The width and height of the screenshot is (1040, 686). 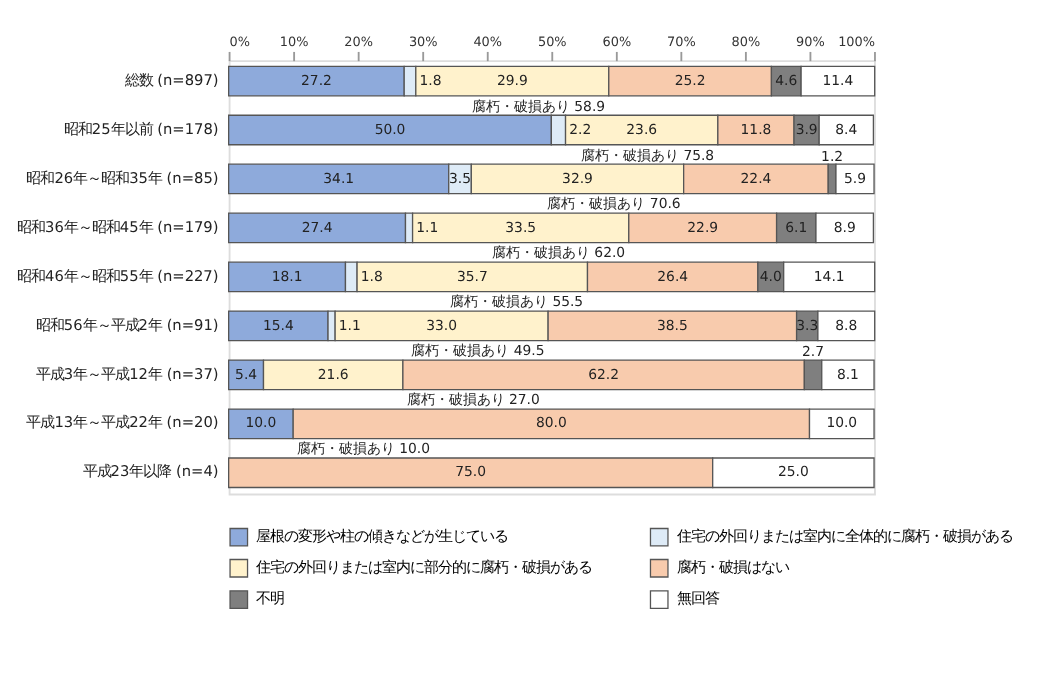 I want to click on y-tick-label: 昭和36年～昭和45年 (n=179), so click(x=118, y=226).